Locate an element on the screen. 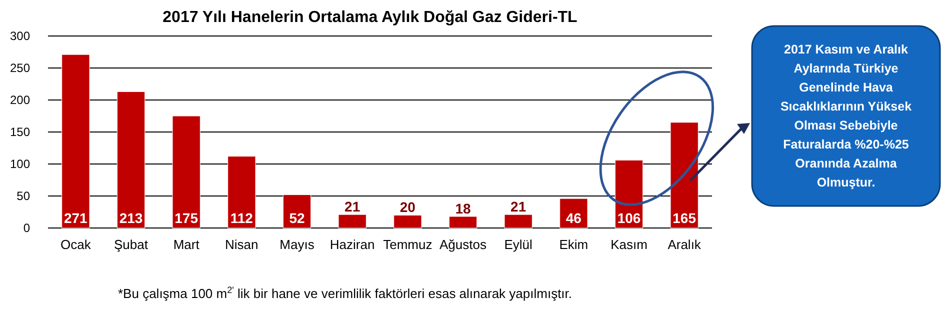 Image resolution: width=948 pixels, height=309 pixels. x-tick-label: Mayıs is located at coordinates (297, 244).